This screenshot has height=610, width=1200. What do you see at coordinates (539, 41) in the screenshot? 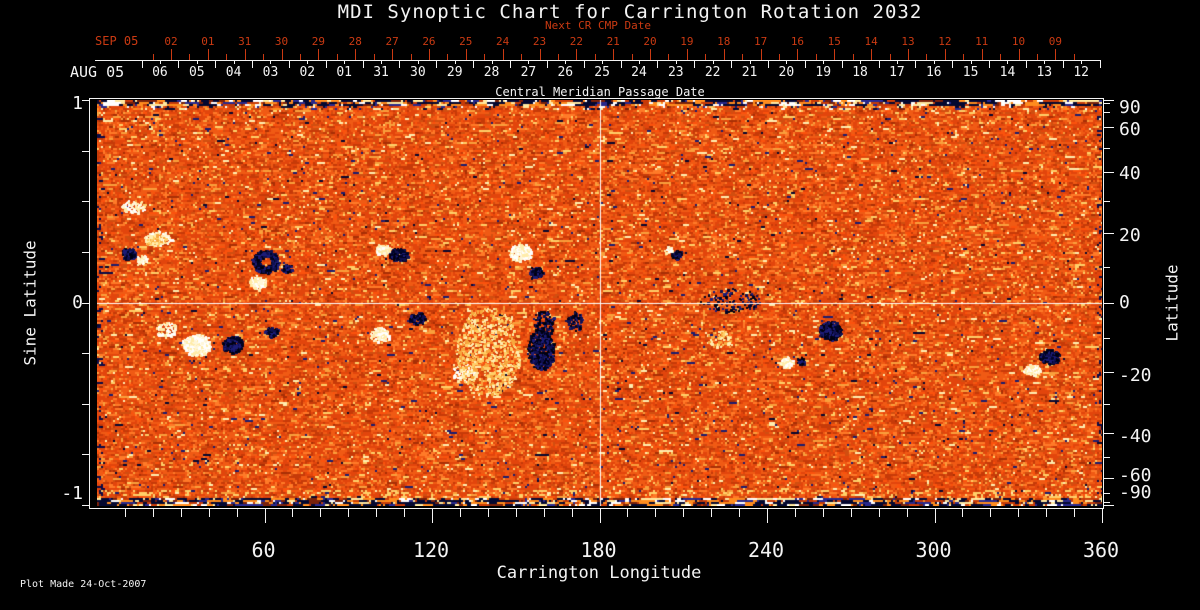
I see `next-cr-date-day-label: 23` at bounding box center [539, 41].